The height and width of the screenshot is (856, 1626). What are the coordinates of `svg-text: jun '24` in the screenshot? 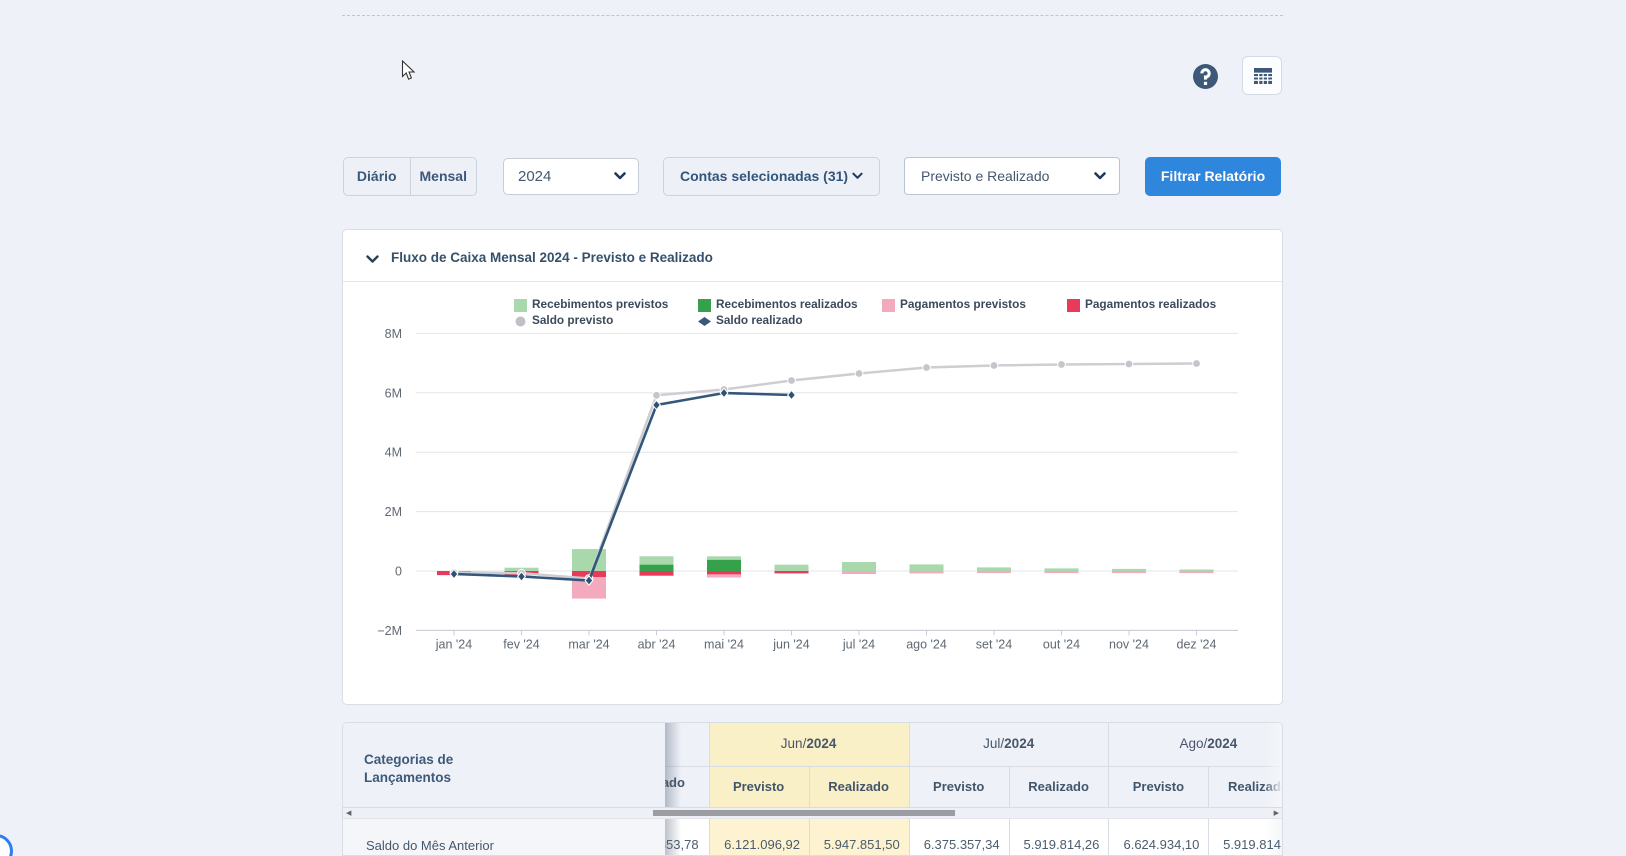 It's located at (790, 645).